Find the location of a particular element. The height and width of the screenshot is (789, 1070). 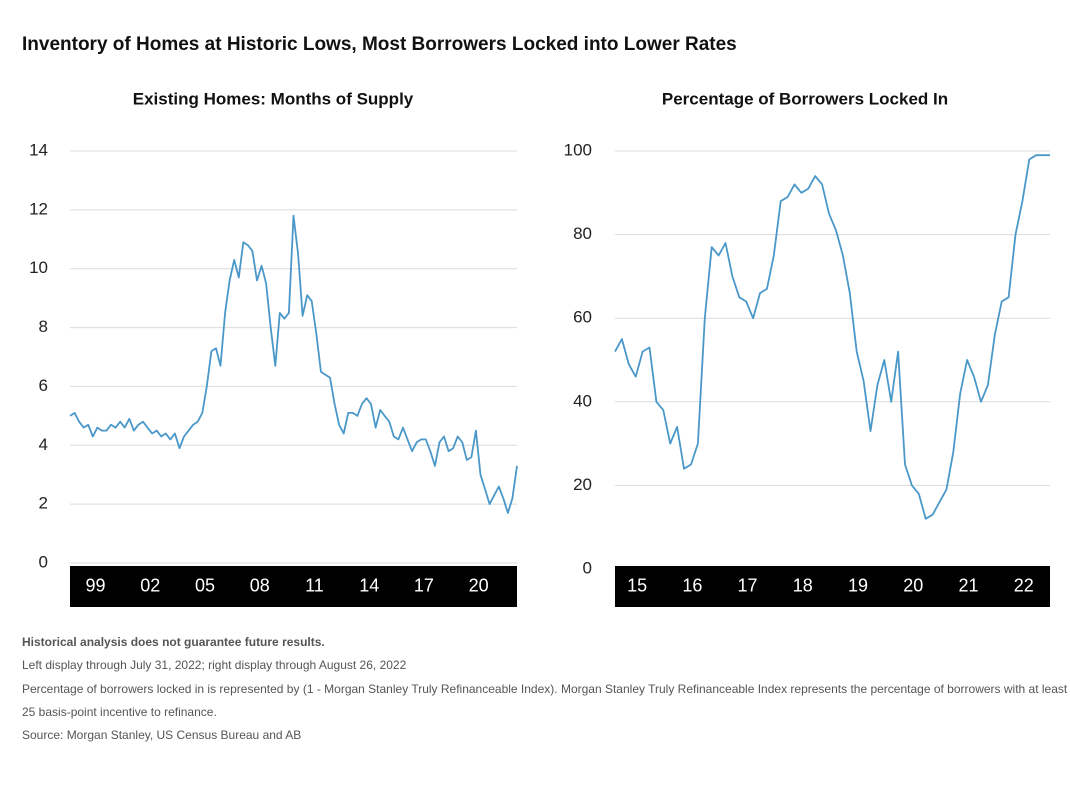

x-tick-label: 21 is located at coordinates (969, 585).